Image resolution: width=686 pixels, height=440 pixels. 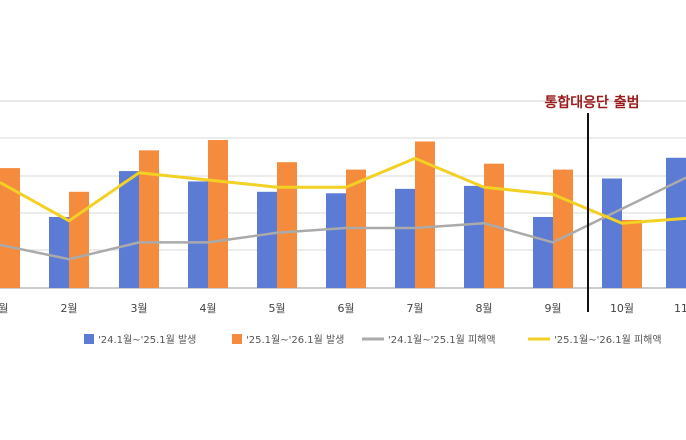 I want to click on annotation-text: 통합대응단 출범, so click(x=591, y=102).